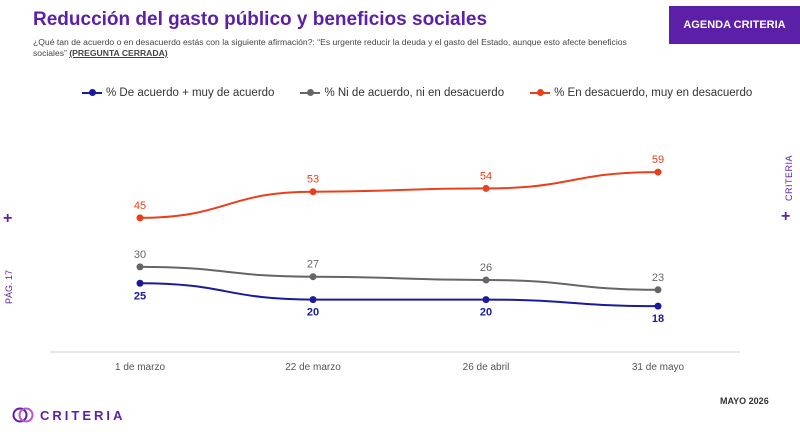  I want to click on data-label: 30, so click(140, 255).